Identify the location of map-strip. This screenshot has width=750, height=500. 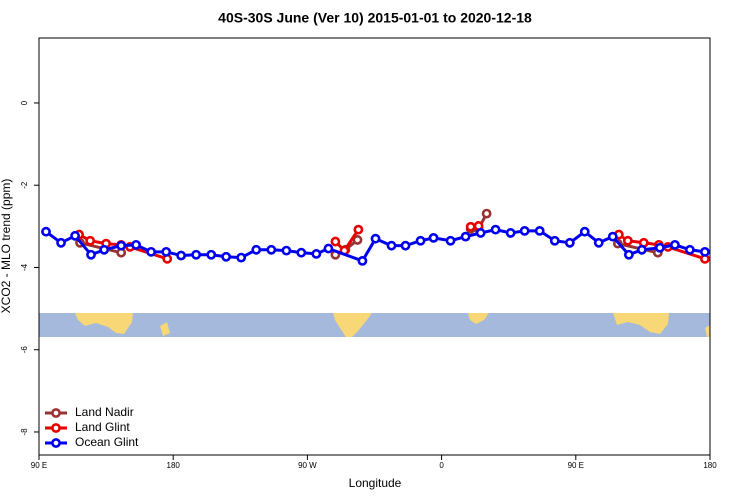
(374, 325).